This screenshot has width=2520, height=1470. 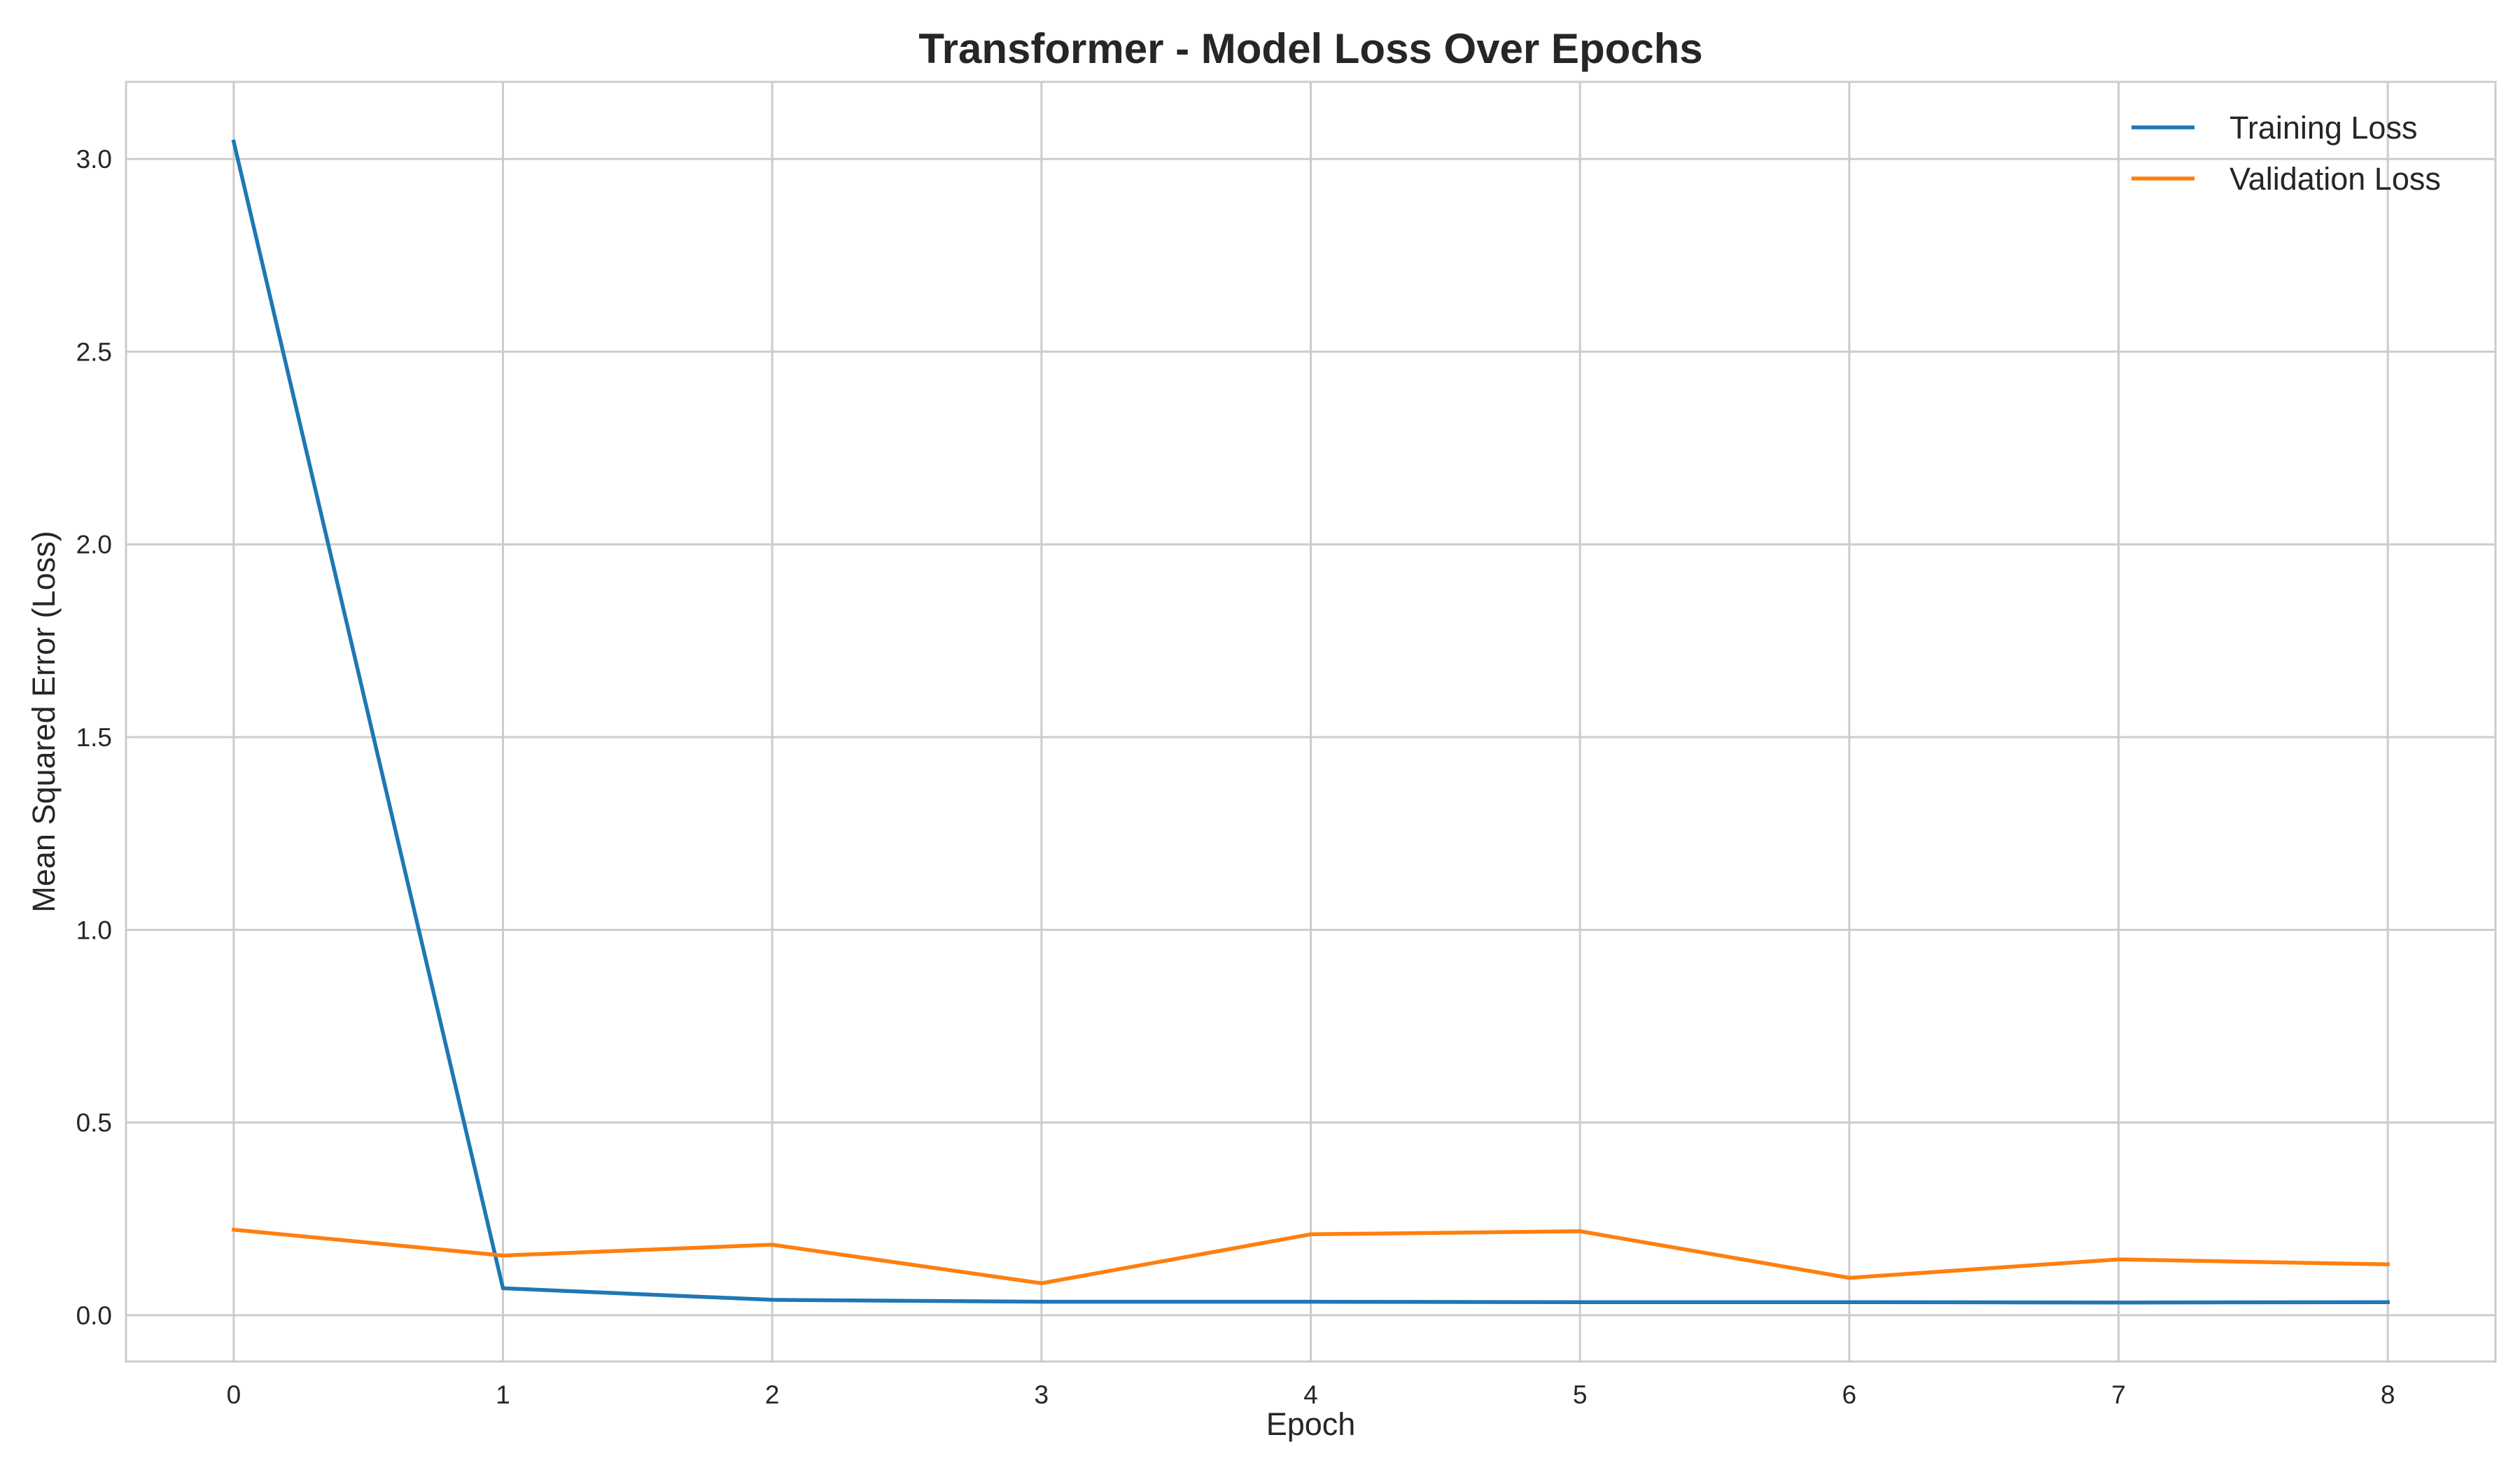 I want to click on legend-label-1: Validation Loss, so click(x=2335, y=179).